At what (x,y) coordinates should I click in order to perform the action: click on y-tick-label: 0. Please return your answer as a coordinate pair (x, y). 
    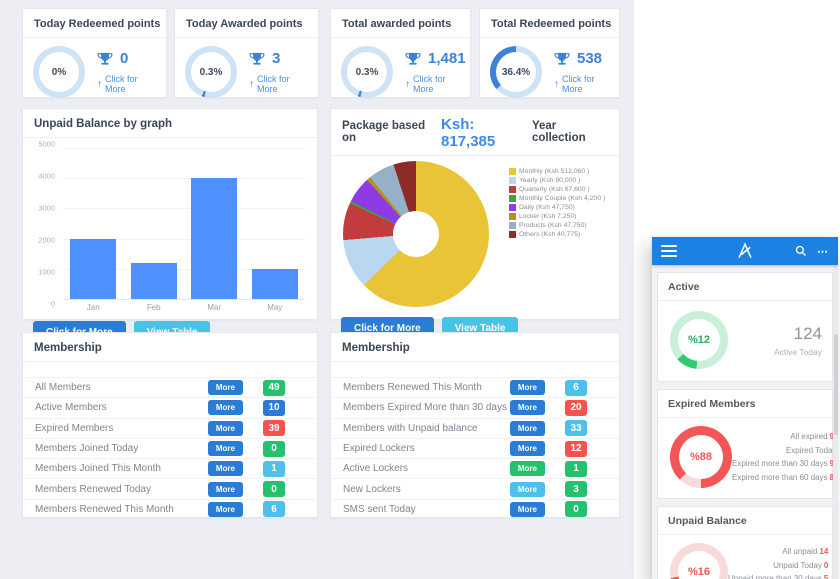
    Looking at the image, I should click on (52, 304).